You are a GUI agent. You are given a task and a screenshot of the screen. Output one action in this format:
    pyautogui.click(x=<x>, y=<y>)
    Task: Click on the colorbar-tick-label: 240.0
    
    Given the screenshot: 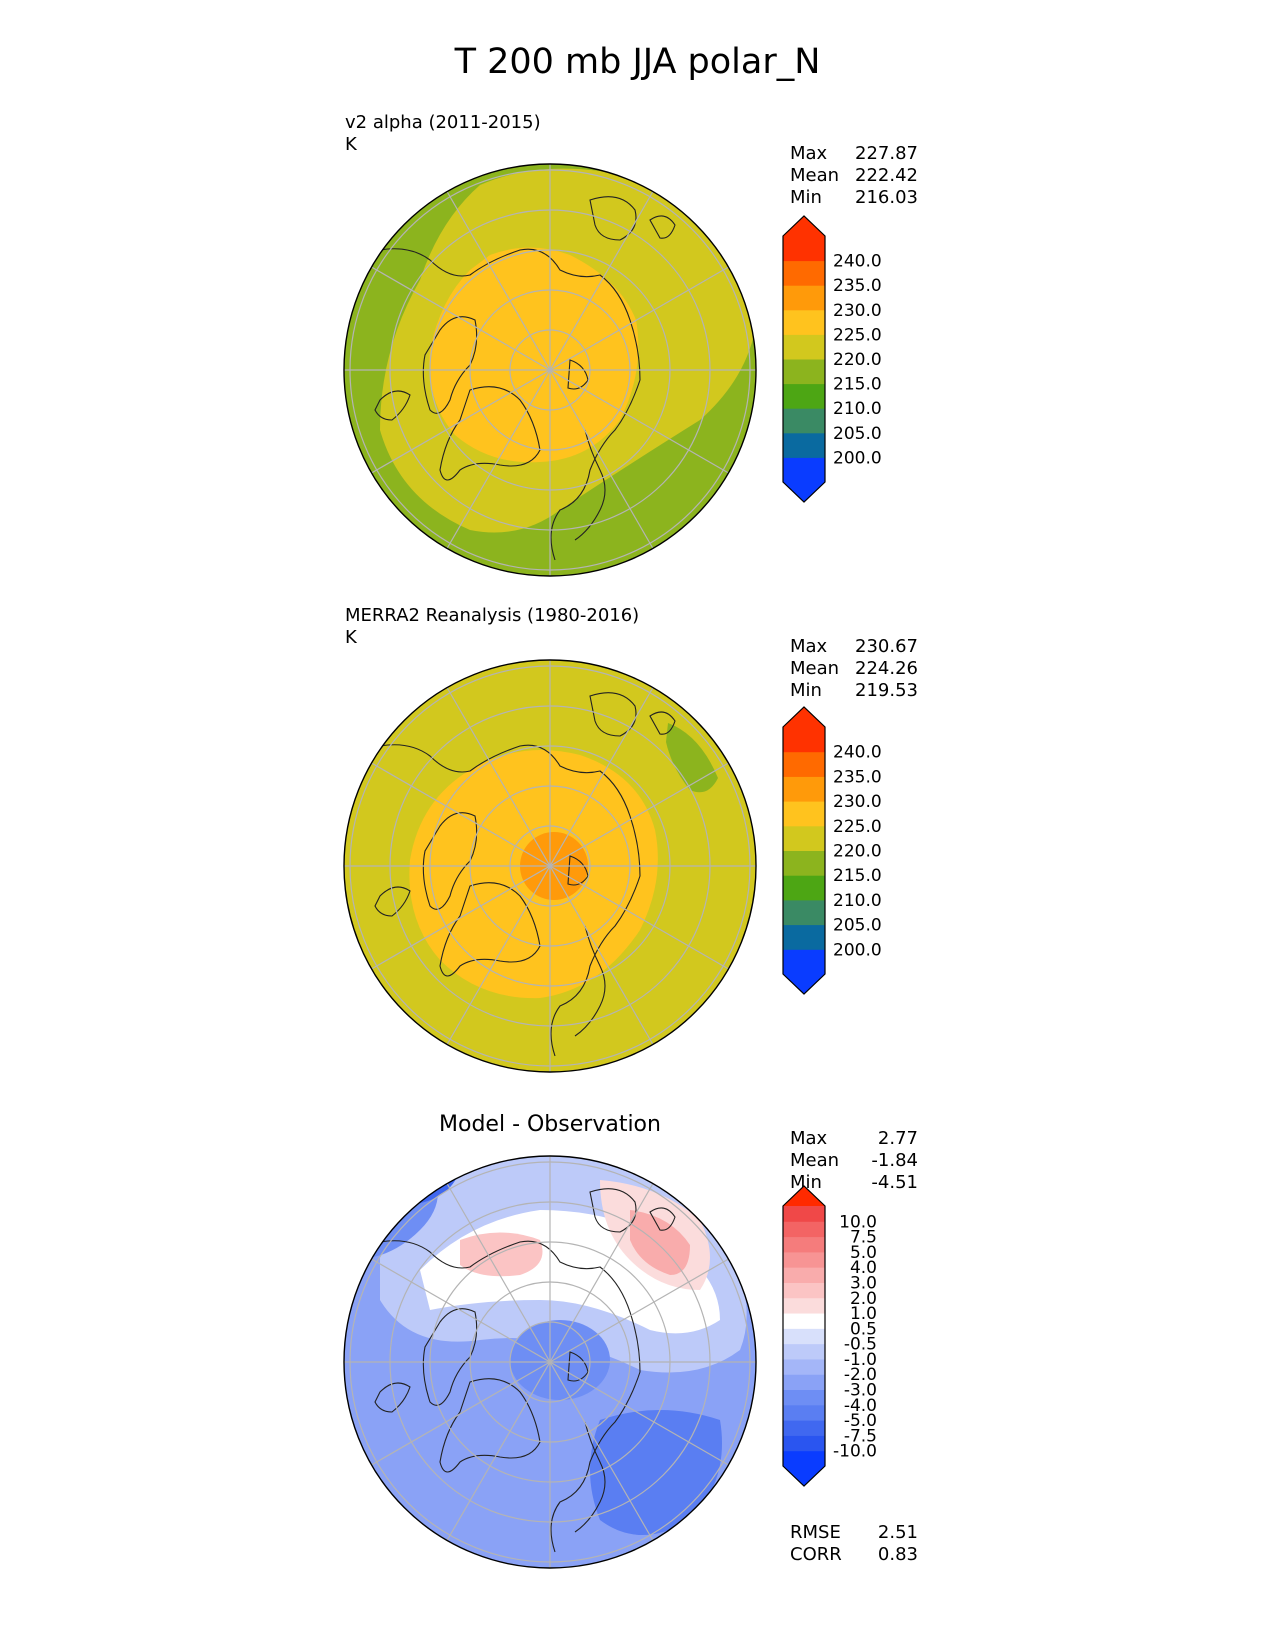 What is the action you would take?
    pyautogui.click(x=857, y=753)
    